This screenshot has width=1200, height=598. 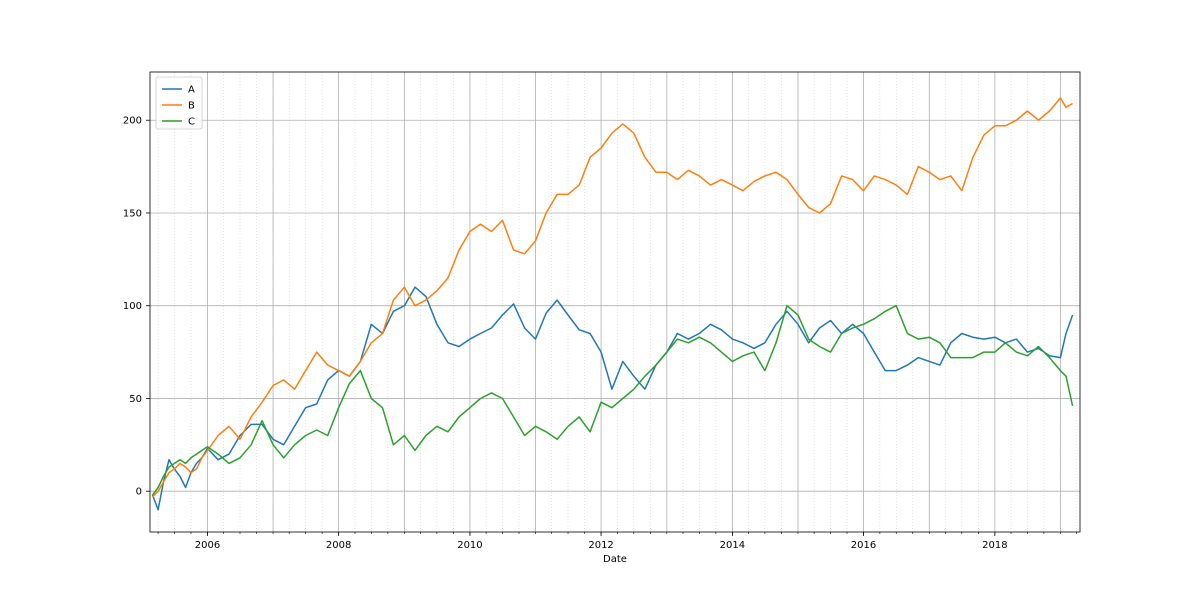 What do you see at coordinates (135, 399) in the screenshot?
I see `y-tick-label: 50` at bounding box center [135, 399].